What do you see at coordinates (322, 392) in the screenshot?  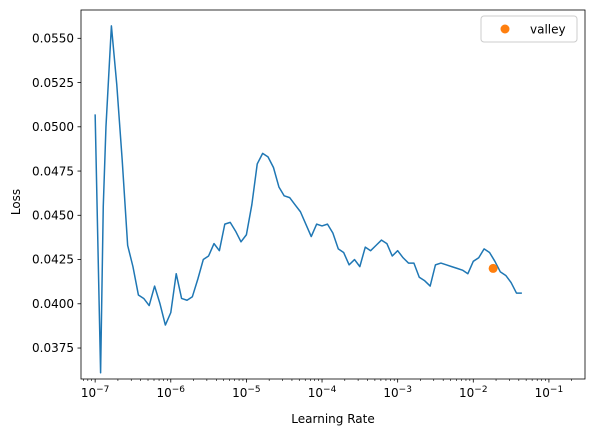 I see `x-tick-label: 10⁻⁴` at bounding box center [322, 392].